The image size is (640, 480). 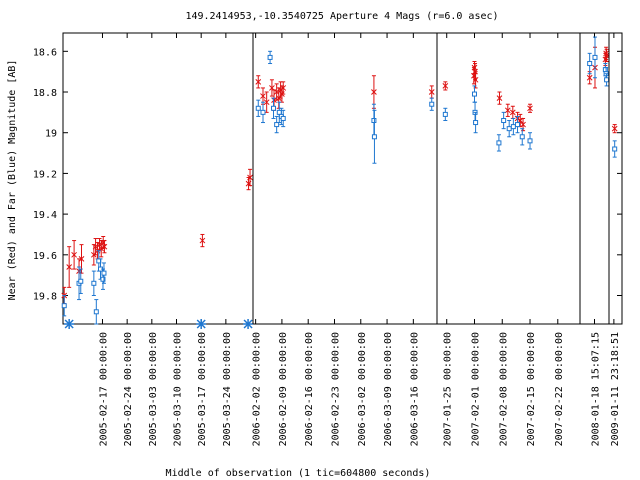 What do you see at coordinates (596, 389) in the screenshot?
I see `x-tick-label: 2008-01-18 15:07:15` at bounding box center [596, 389].